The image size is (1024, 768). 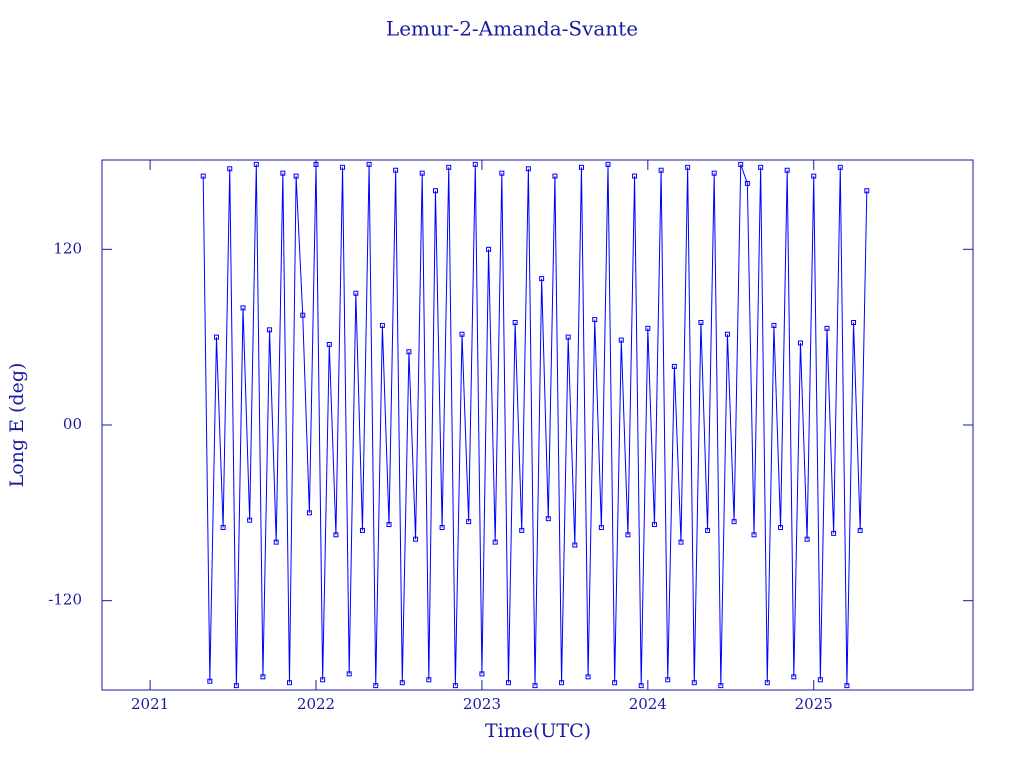 I want to click on x-tick-label: 2022, so click(x=316, y=704).